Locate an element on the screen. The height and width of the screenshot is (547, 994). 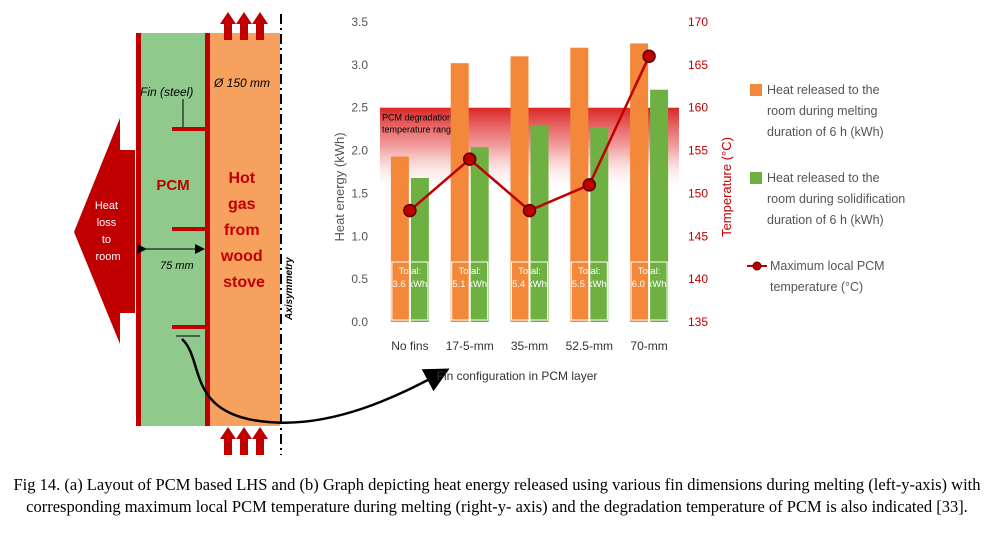
hot-gas-region is located at coordinates (245, 229).